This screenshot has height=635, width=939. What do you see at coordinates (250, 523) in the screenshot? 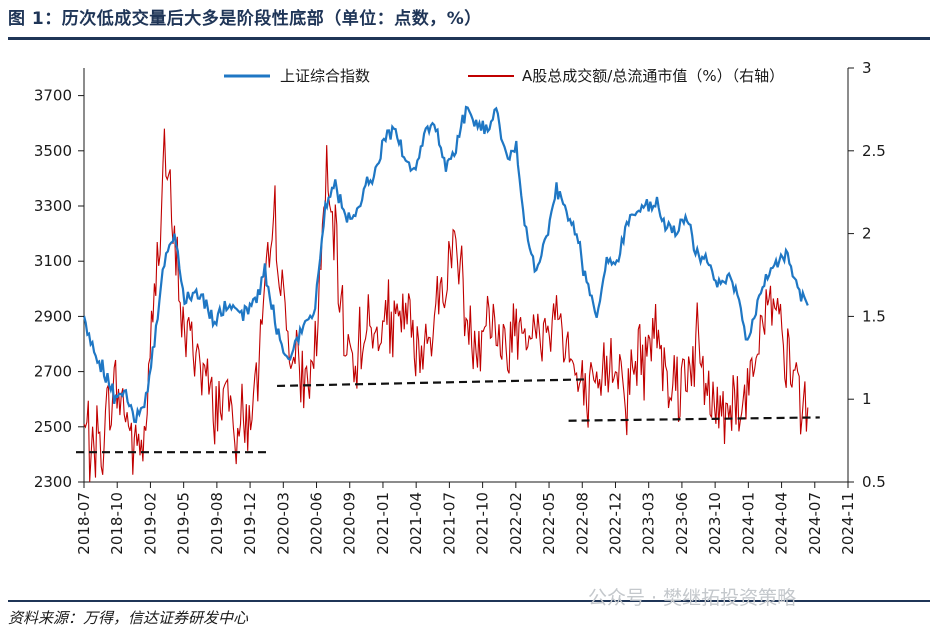
I see `x-tick-label: 2019-12` at bounding box center [250, 523].